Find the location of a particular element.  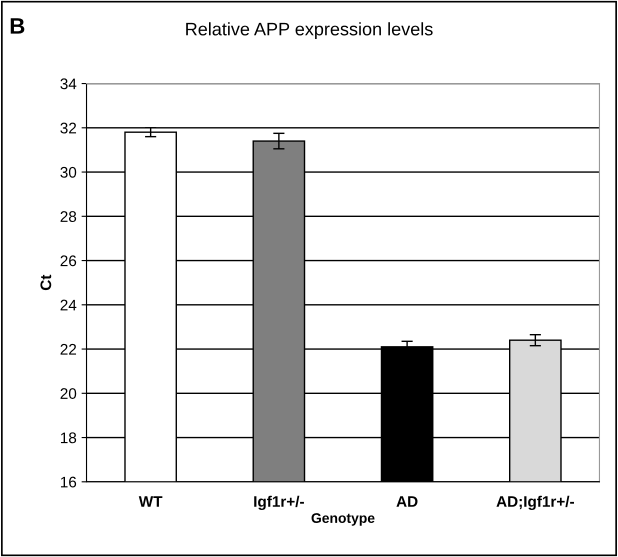

y-tick-label: 30 is located at coordinates (68, 172).